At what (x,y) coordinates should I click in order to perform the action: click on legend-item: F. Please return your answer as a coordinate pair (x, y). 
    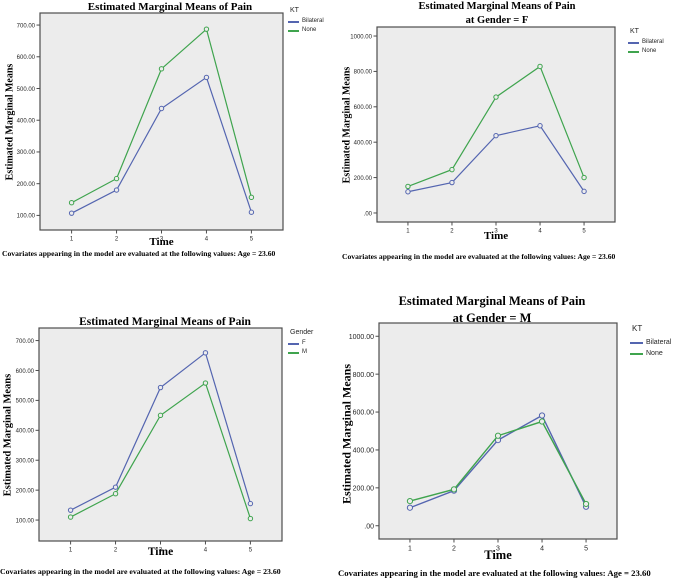
    Looking at the image, I should click on (300, 343).